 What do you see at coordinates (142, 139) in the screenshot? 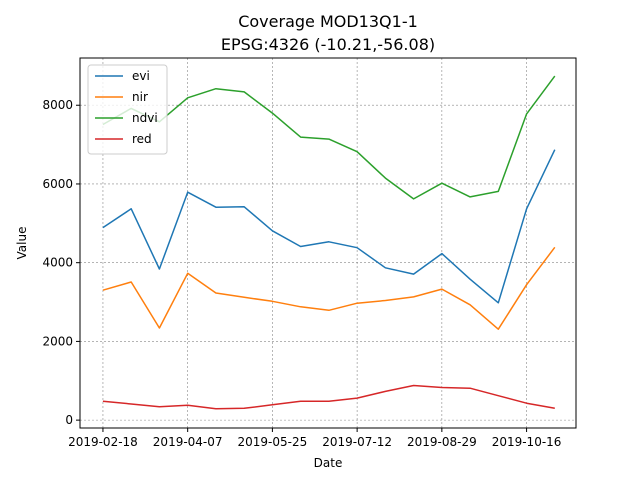
I see `legend-label-red: red` at bounding box center [142, 139].